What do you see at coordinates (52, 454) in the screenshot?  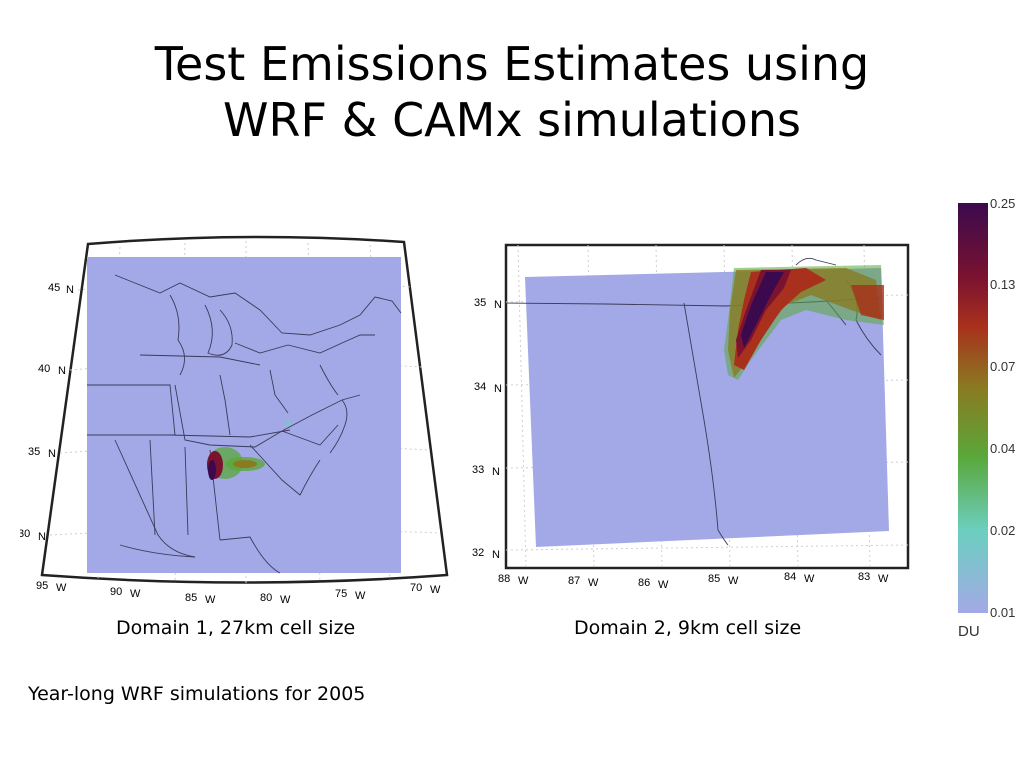 I see `map1-lat-35-n: N` at bounding box center [52, 454].